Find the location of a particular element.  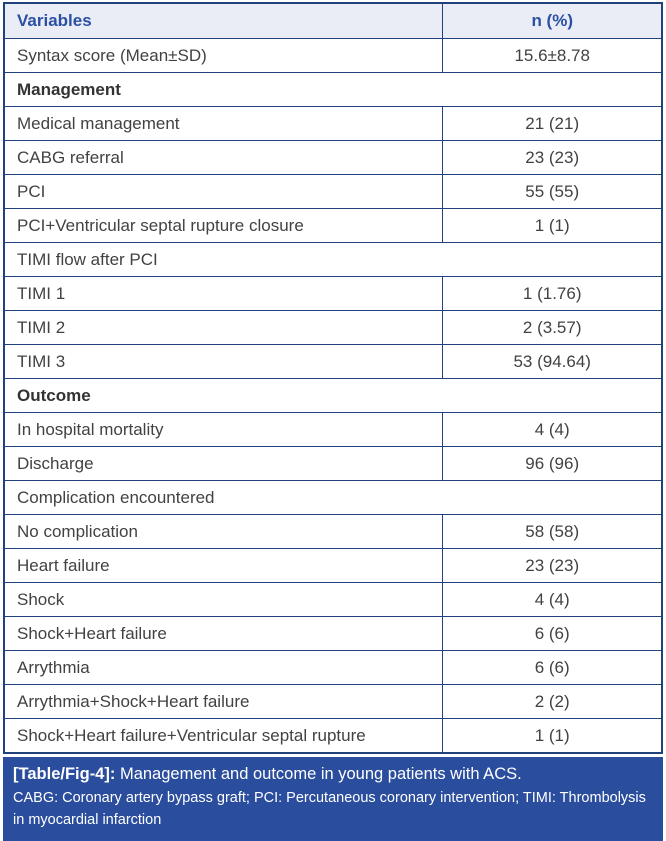

variable-cell: PCI is located at coordinates (223, 191).